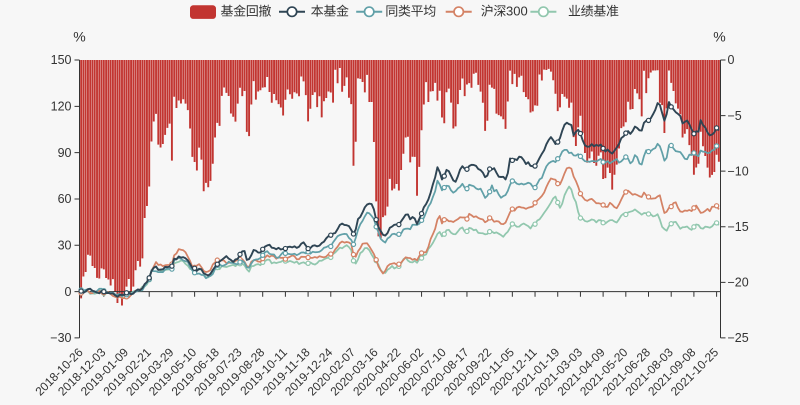  Describe the element at coordinates (61, 107) in the screenshot. I see `svg-text: 120` at that location.